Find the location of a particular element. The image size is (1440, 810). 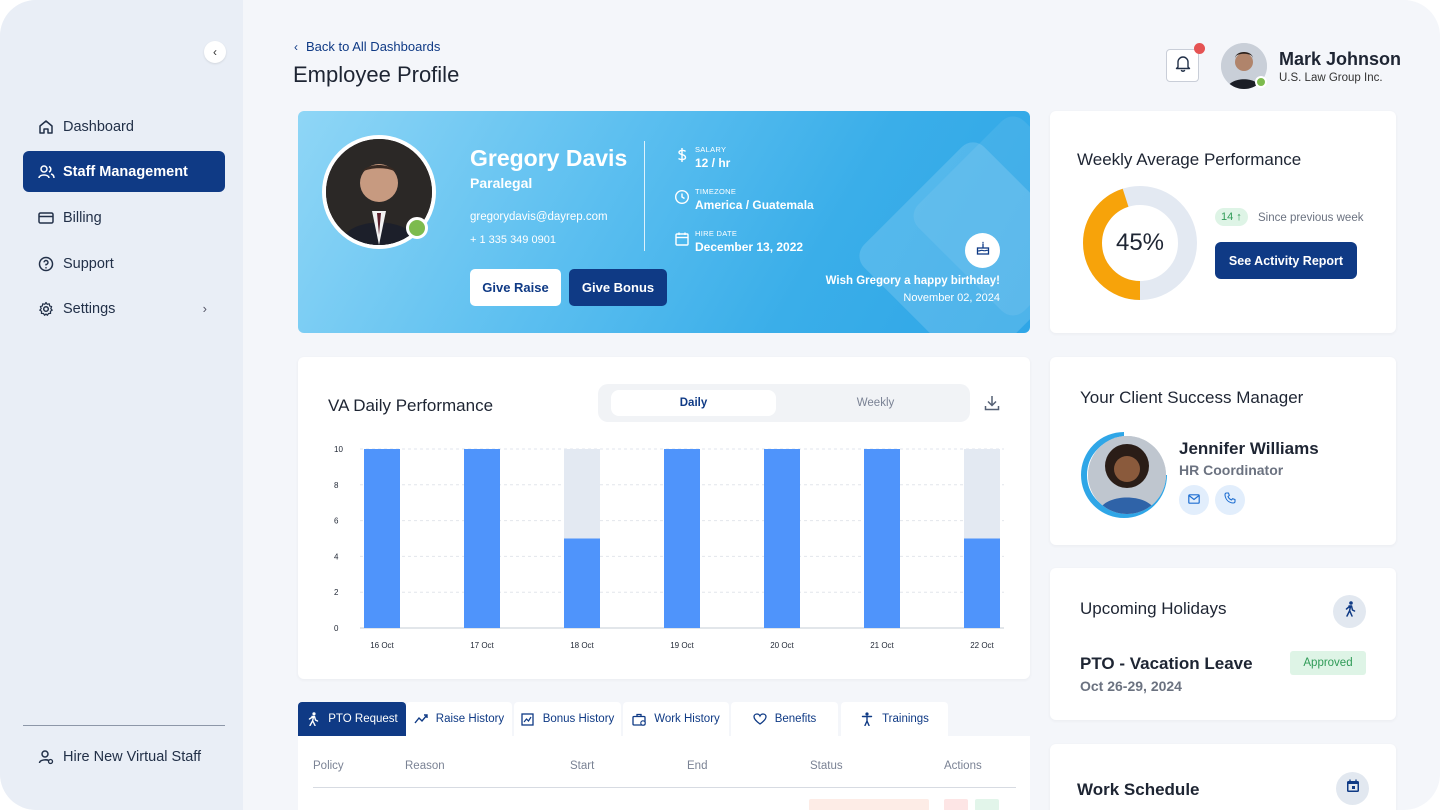

sidebar-item-label: Support is located at coordinates (88, 263).